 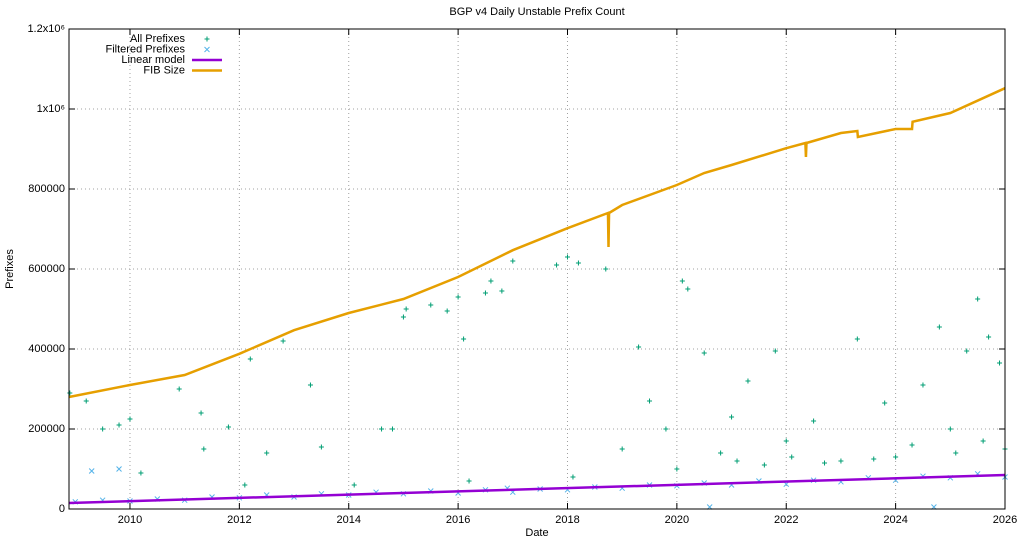 What do you see at coordinates (46, 189) in the screenshot?
I see `y-tick-label: 800000` at bounding box center [46, 189].